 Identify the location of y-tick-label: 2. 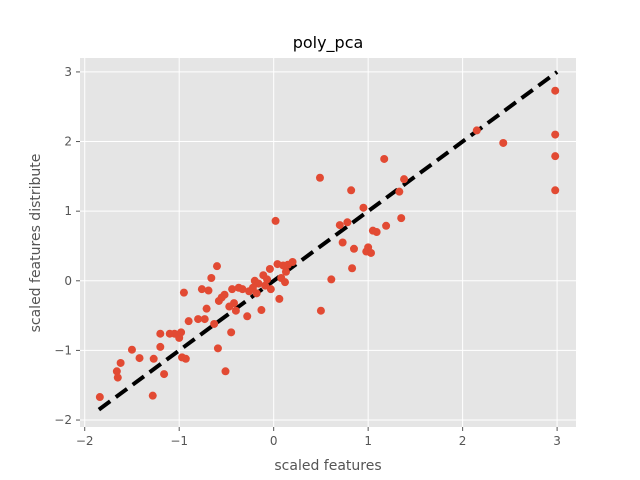
(68, 142).